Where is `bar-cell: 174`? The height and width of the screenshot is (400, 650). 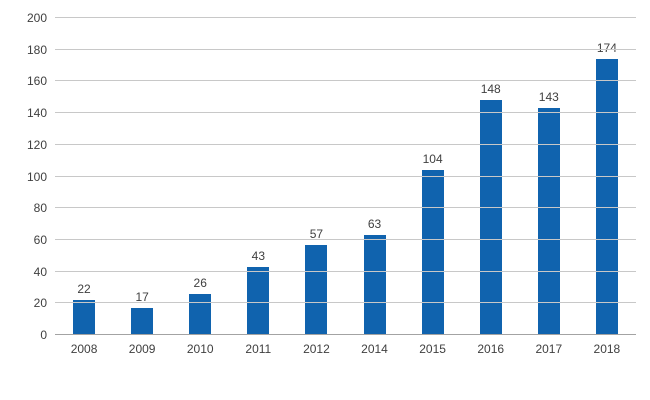 bar-cell: 174 is located at coordinates (607, 176).